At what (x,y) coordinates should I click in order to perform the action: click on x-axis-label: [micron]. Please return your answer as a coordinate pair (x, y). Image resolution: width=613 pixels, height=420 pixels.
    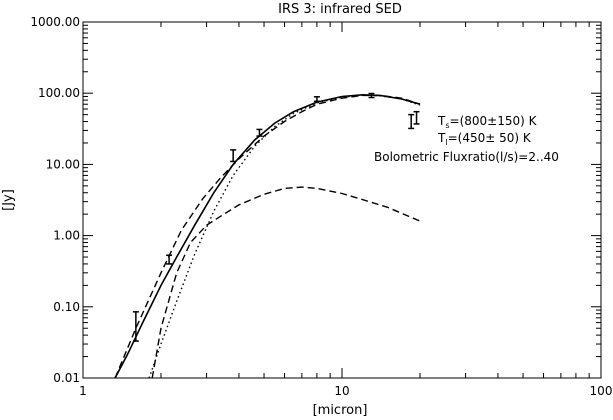
    Looking at the image, I should click on (340, 410).